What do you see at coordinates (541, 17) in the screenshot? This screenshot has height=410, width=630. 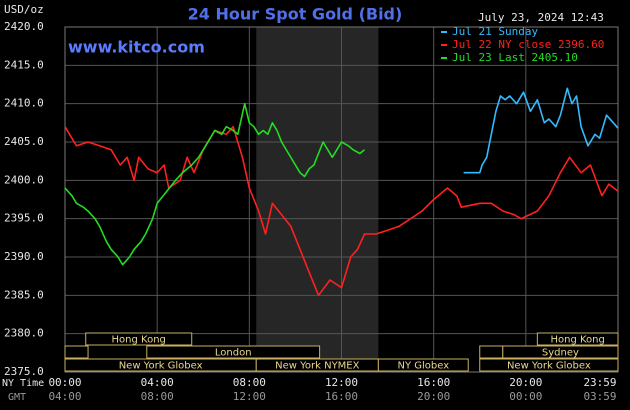 I see `date-label: July 23, 2024 12:43` at bounding box center [541, 17].